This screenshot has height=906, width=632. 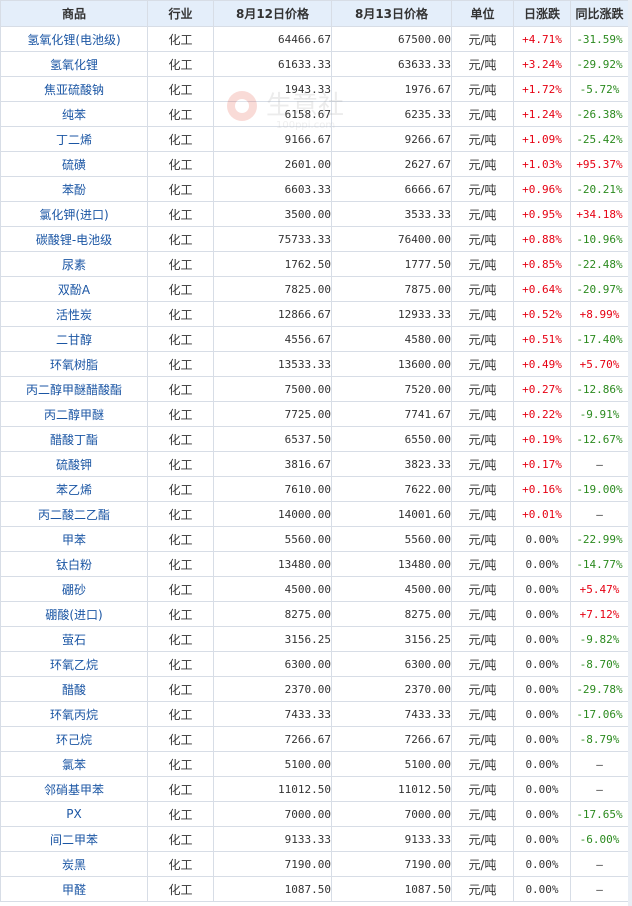 I want to click on price-prev-cell: 6300.00, so click(x=272, y=664).